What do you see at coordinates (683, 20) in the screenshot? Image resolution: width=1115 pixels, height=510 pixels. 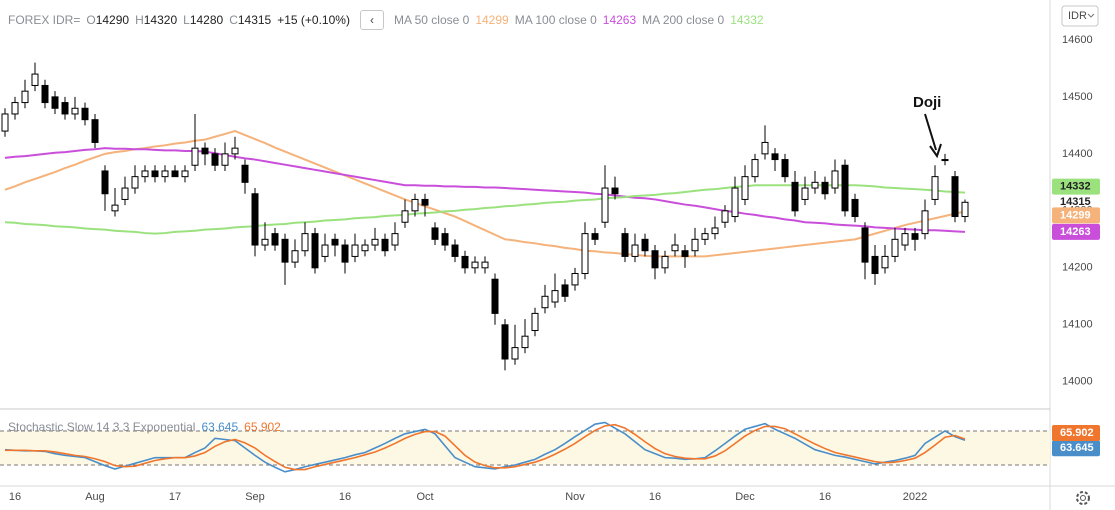 I see `ma-name: MA 200 close 0` at bounding box center [683, 20].